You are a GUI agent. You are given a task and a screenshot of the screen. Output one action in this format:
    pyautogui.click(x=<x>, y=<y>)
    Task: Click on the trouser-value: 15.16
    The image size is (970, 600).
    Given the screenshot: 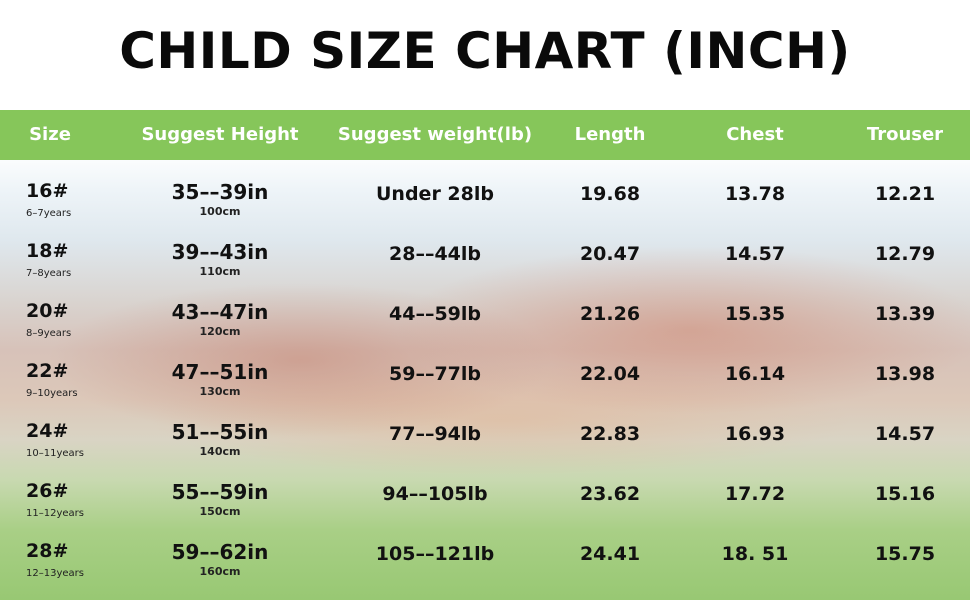 What is the action you would take?
    pyautogui.click(x=905, y=494)
    